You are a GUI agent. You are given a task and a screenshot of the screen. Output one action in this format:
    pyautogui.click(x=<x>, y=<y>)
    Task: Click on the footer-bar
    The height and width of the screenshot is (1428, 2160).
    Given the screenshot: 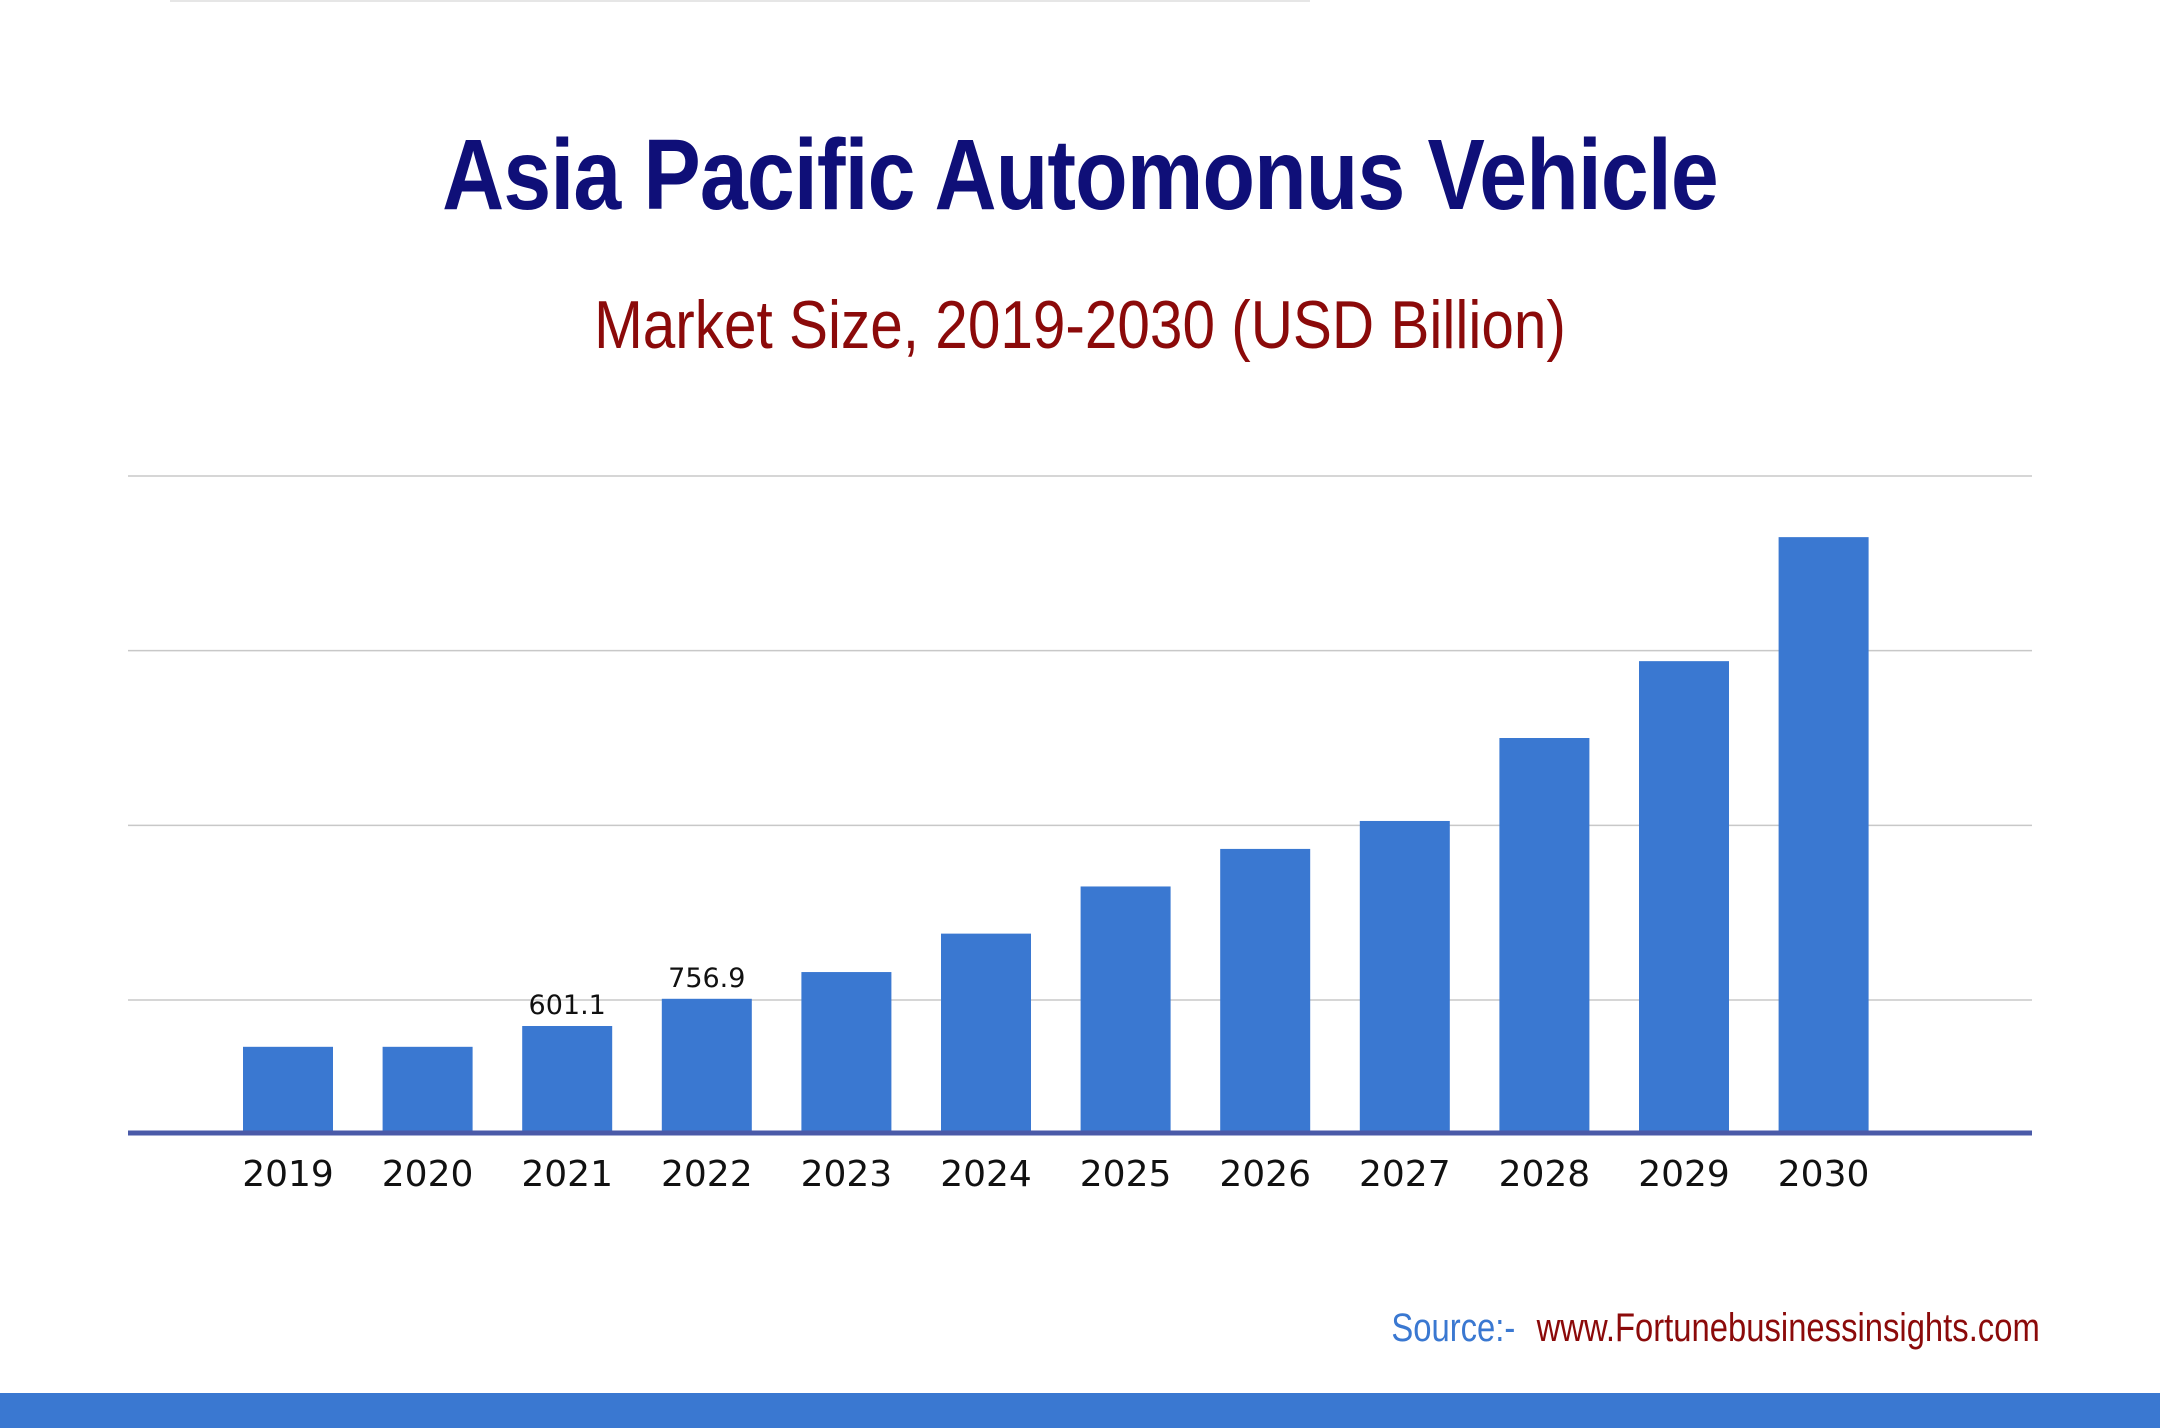 What is the action you would take?
    pyautogui.click(x=1080, y=1410)
    